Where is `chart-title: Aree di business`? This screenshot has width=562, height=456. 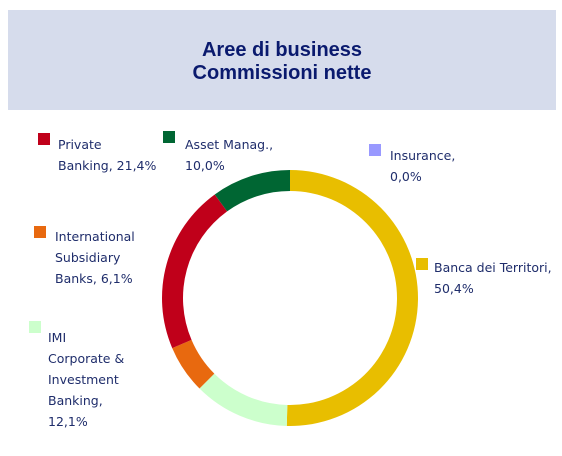
chart-title: Aree di business is located at coordinates (282, 50).